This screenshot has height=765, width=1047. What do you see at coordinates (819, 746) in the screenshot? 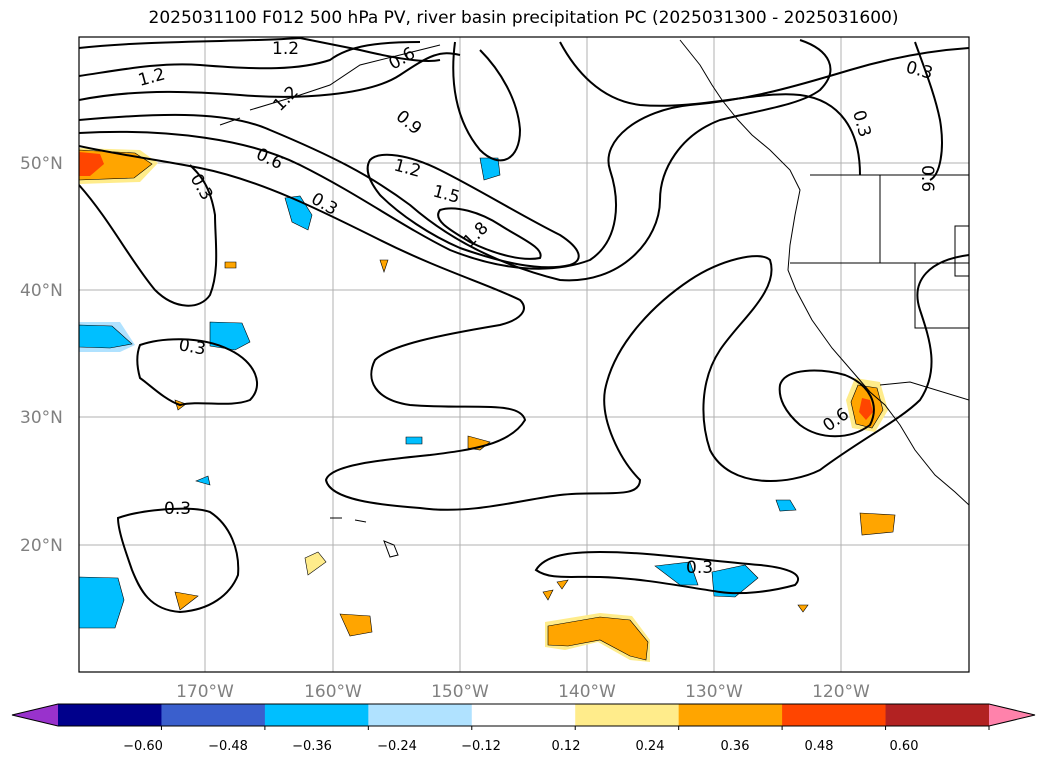
I see `colorbar-tick-label: 0.48` at bounding box center [819, 746].